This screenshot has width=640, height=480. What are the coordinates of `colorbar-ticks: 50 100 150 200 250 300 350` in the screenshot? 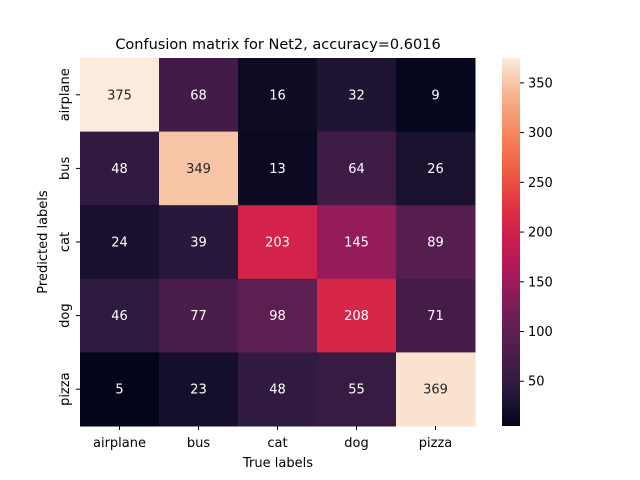 It's located at (536, 233).